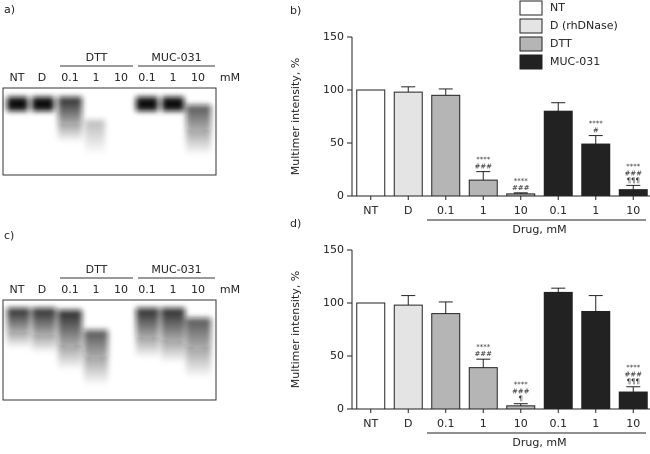 The width and height of the screenshot is (650, 454). What do you see at coordinates (9, 9) in the screenshot?
I see `panel-label: a)` at bounding box center [9, 9].